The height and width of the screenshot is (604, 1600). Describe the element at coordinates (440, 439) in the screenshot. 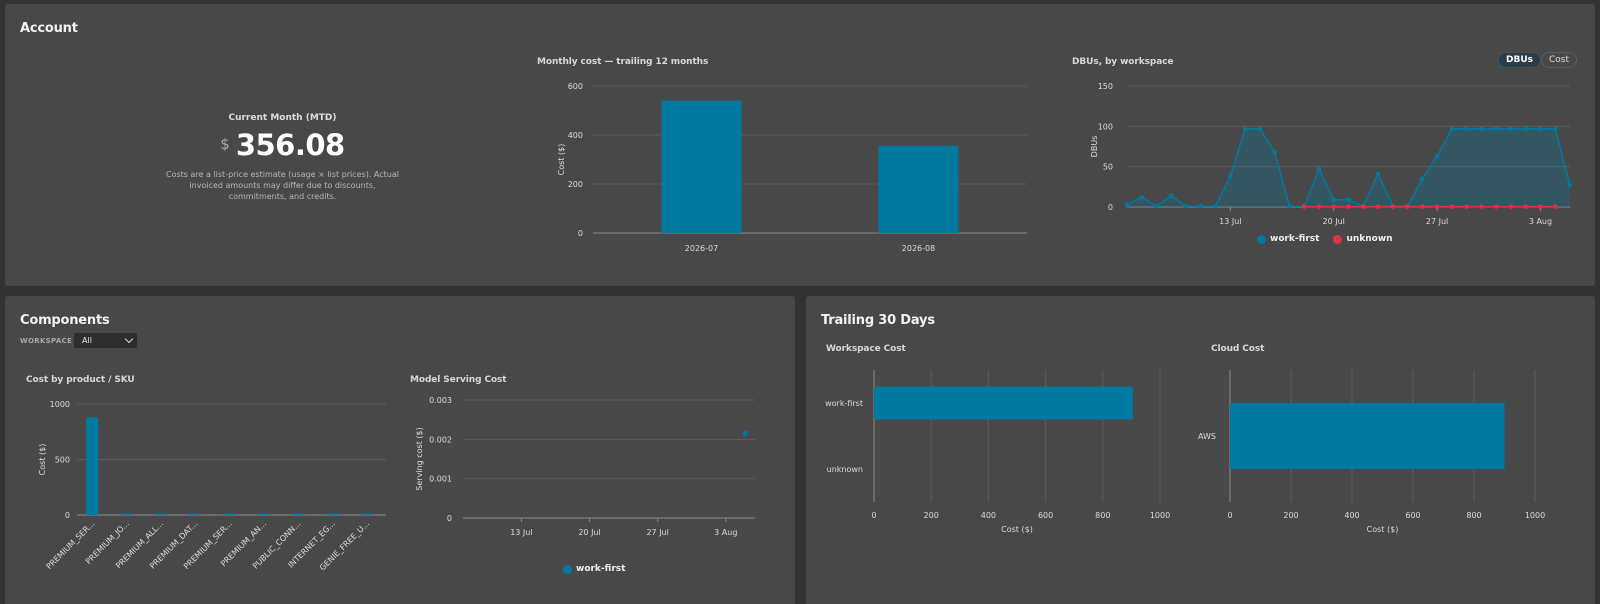

I see `y-tick-label: 0.002` at that location.